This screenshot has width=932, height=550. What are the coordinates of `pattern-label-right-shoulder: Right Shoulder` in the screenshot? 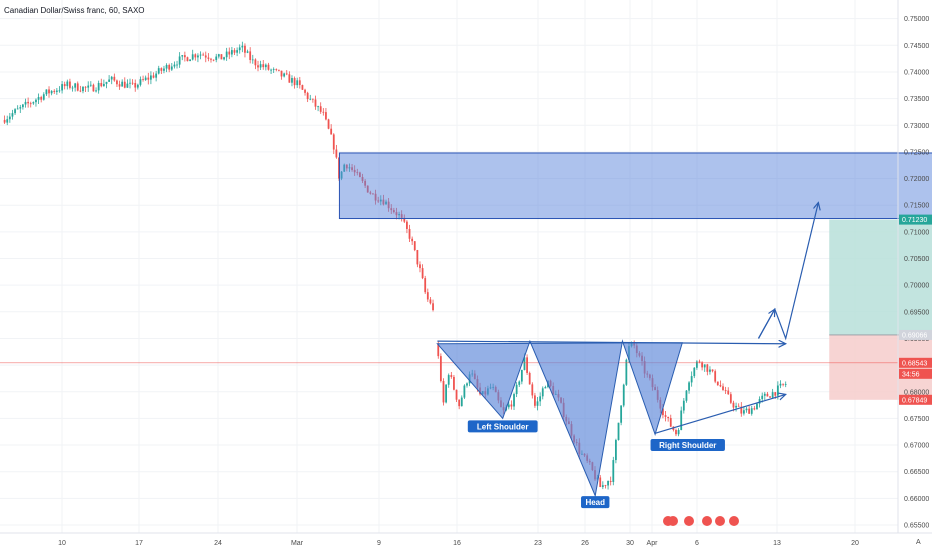 It's located at (687, 445).